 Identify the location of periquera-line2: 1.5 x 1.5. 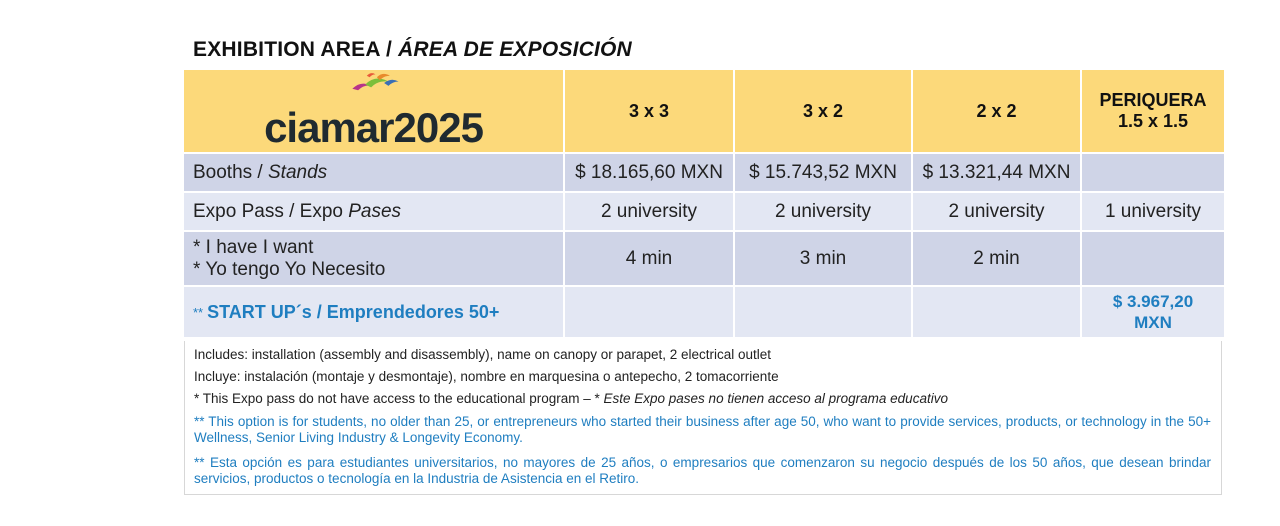
(1153, 121).